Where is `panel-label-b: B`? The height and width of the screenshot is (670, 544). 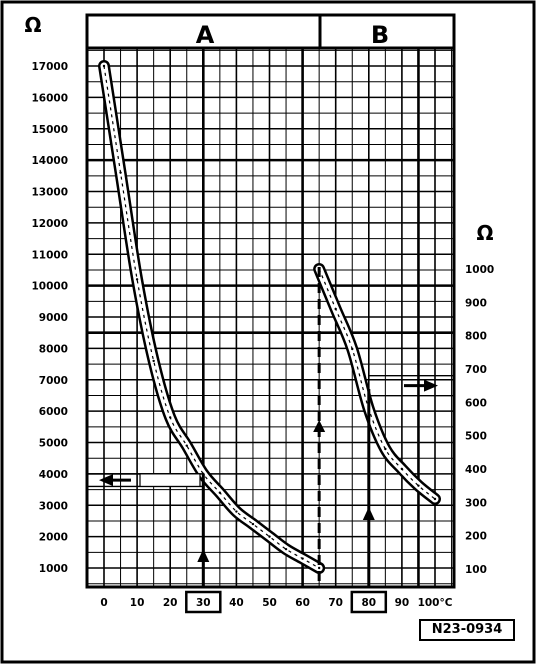
panel-label-b: B is located at coordinates (380, 35).